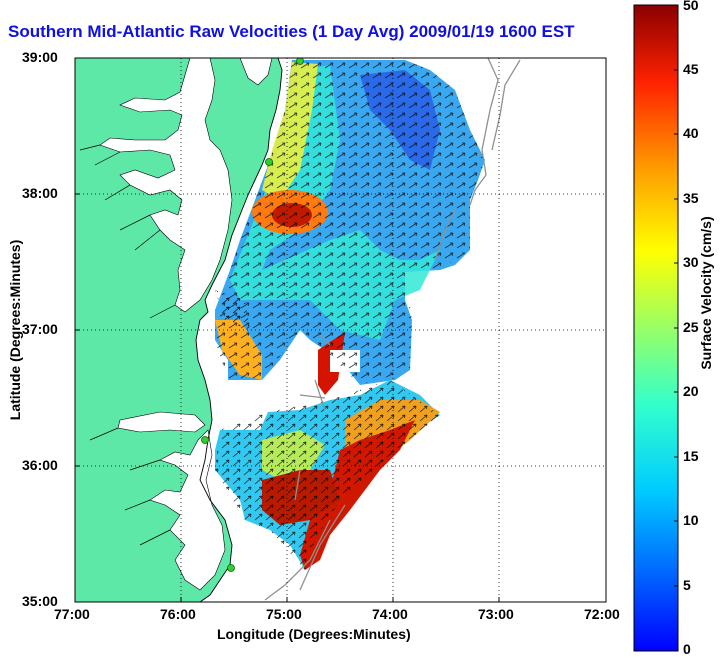 Image resolution: width=724 pixels, height=659 pixels. What do you see at coordinates (40, 465) in the screenshot?
I see `y-tick-label: 36:00` at bounding box center [40, 465].